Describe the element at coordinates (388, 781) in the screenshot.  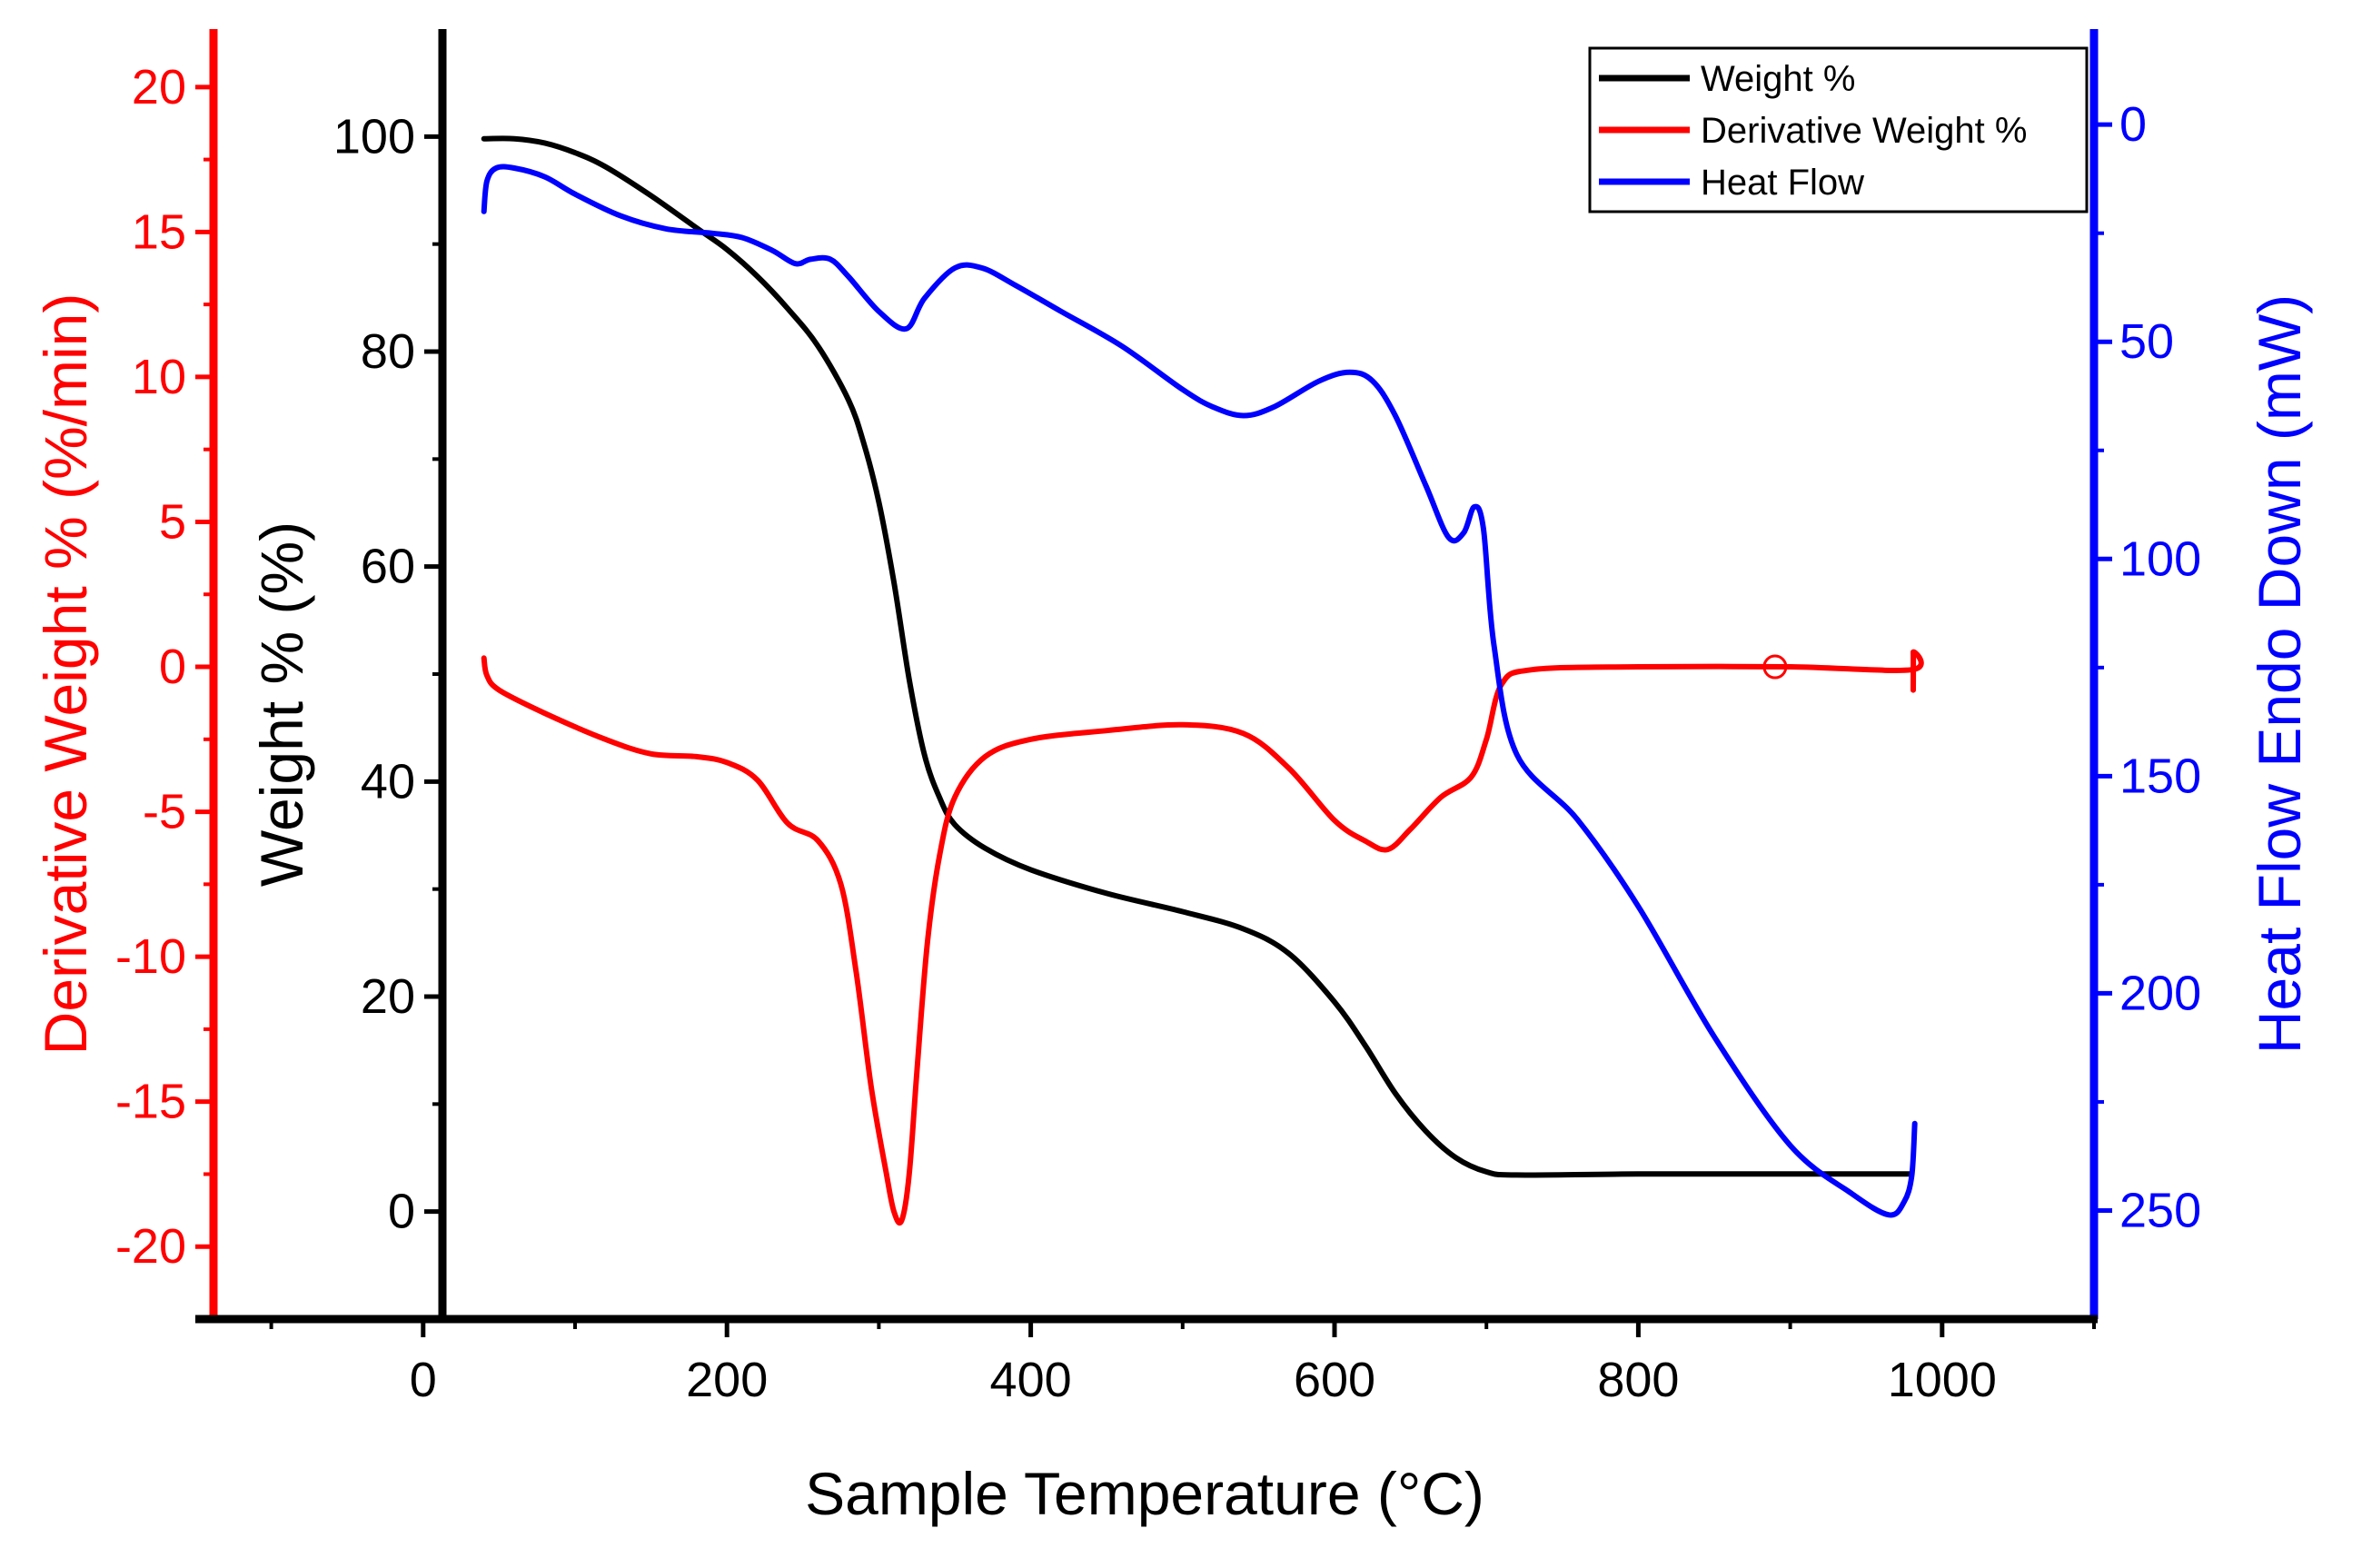
I see `weight-tick-label: 40` at that location.